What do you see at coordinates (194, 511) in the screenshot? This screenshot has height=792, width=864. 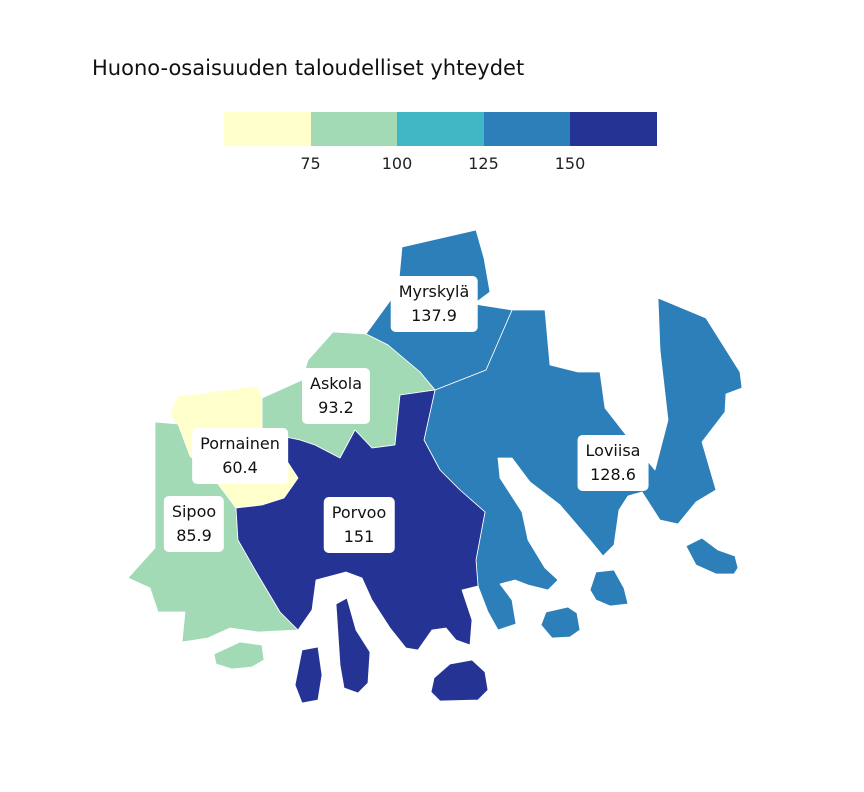 I see `region-name: Sipoo` at bounding box center [194, 511].